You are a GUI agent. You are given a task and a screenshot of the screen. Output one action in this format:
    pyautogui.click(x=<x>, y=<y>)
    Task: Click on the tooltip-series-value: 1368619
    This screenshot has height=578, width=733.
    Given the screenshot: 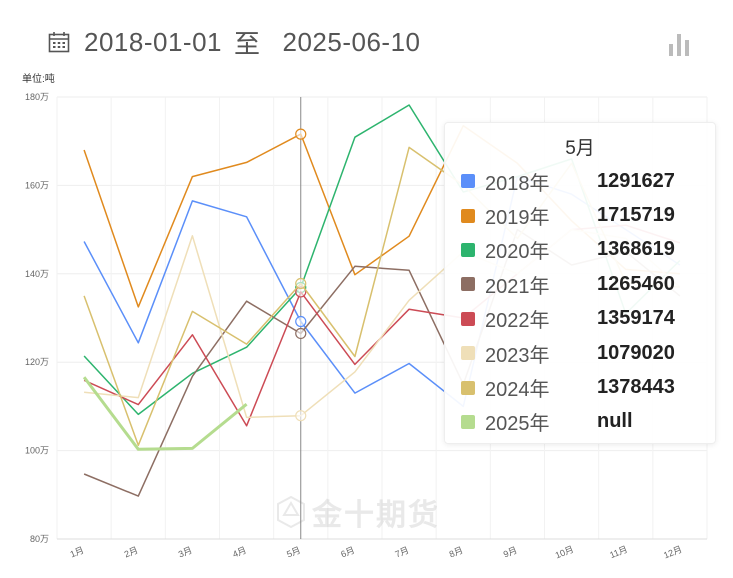 What is the action you would take?
    pyautogui.click(x=636, y=249)
    